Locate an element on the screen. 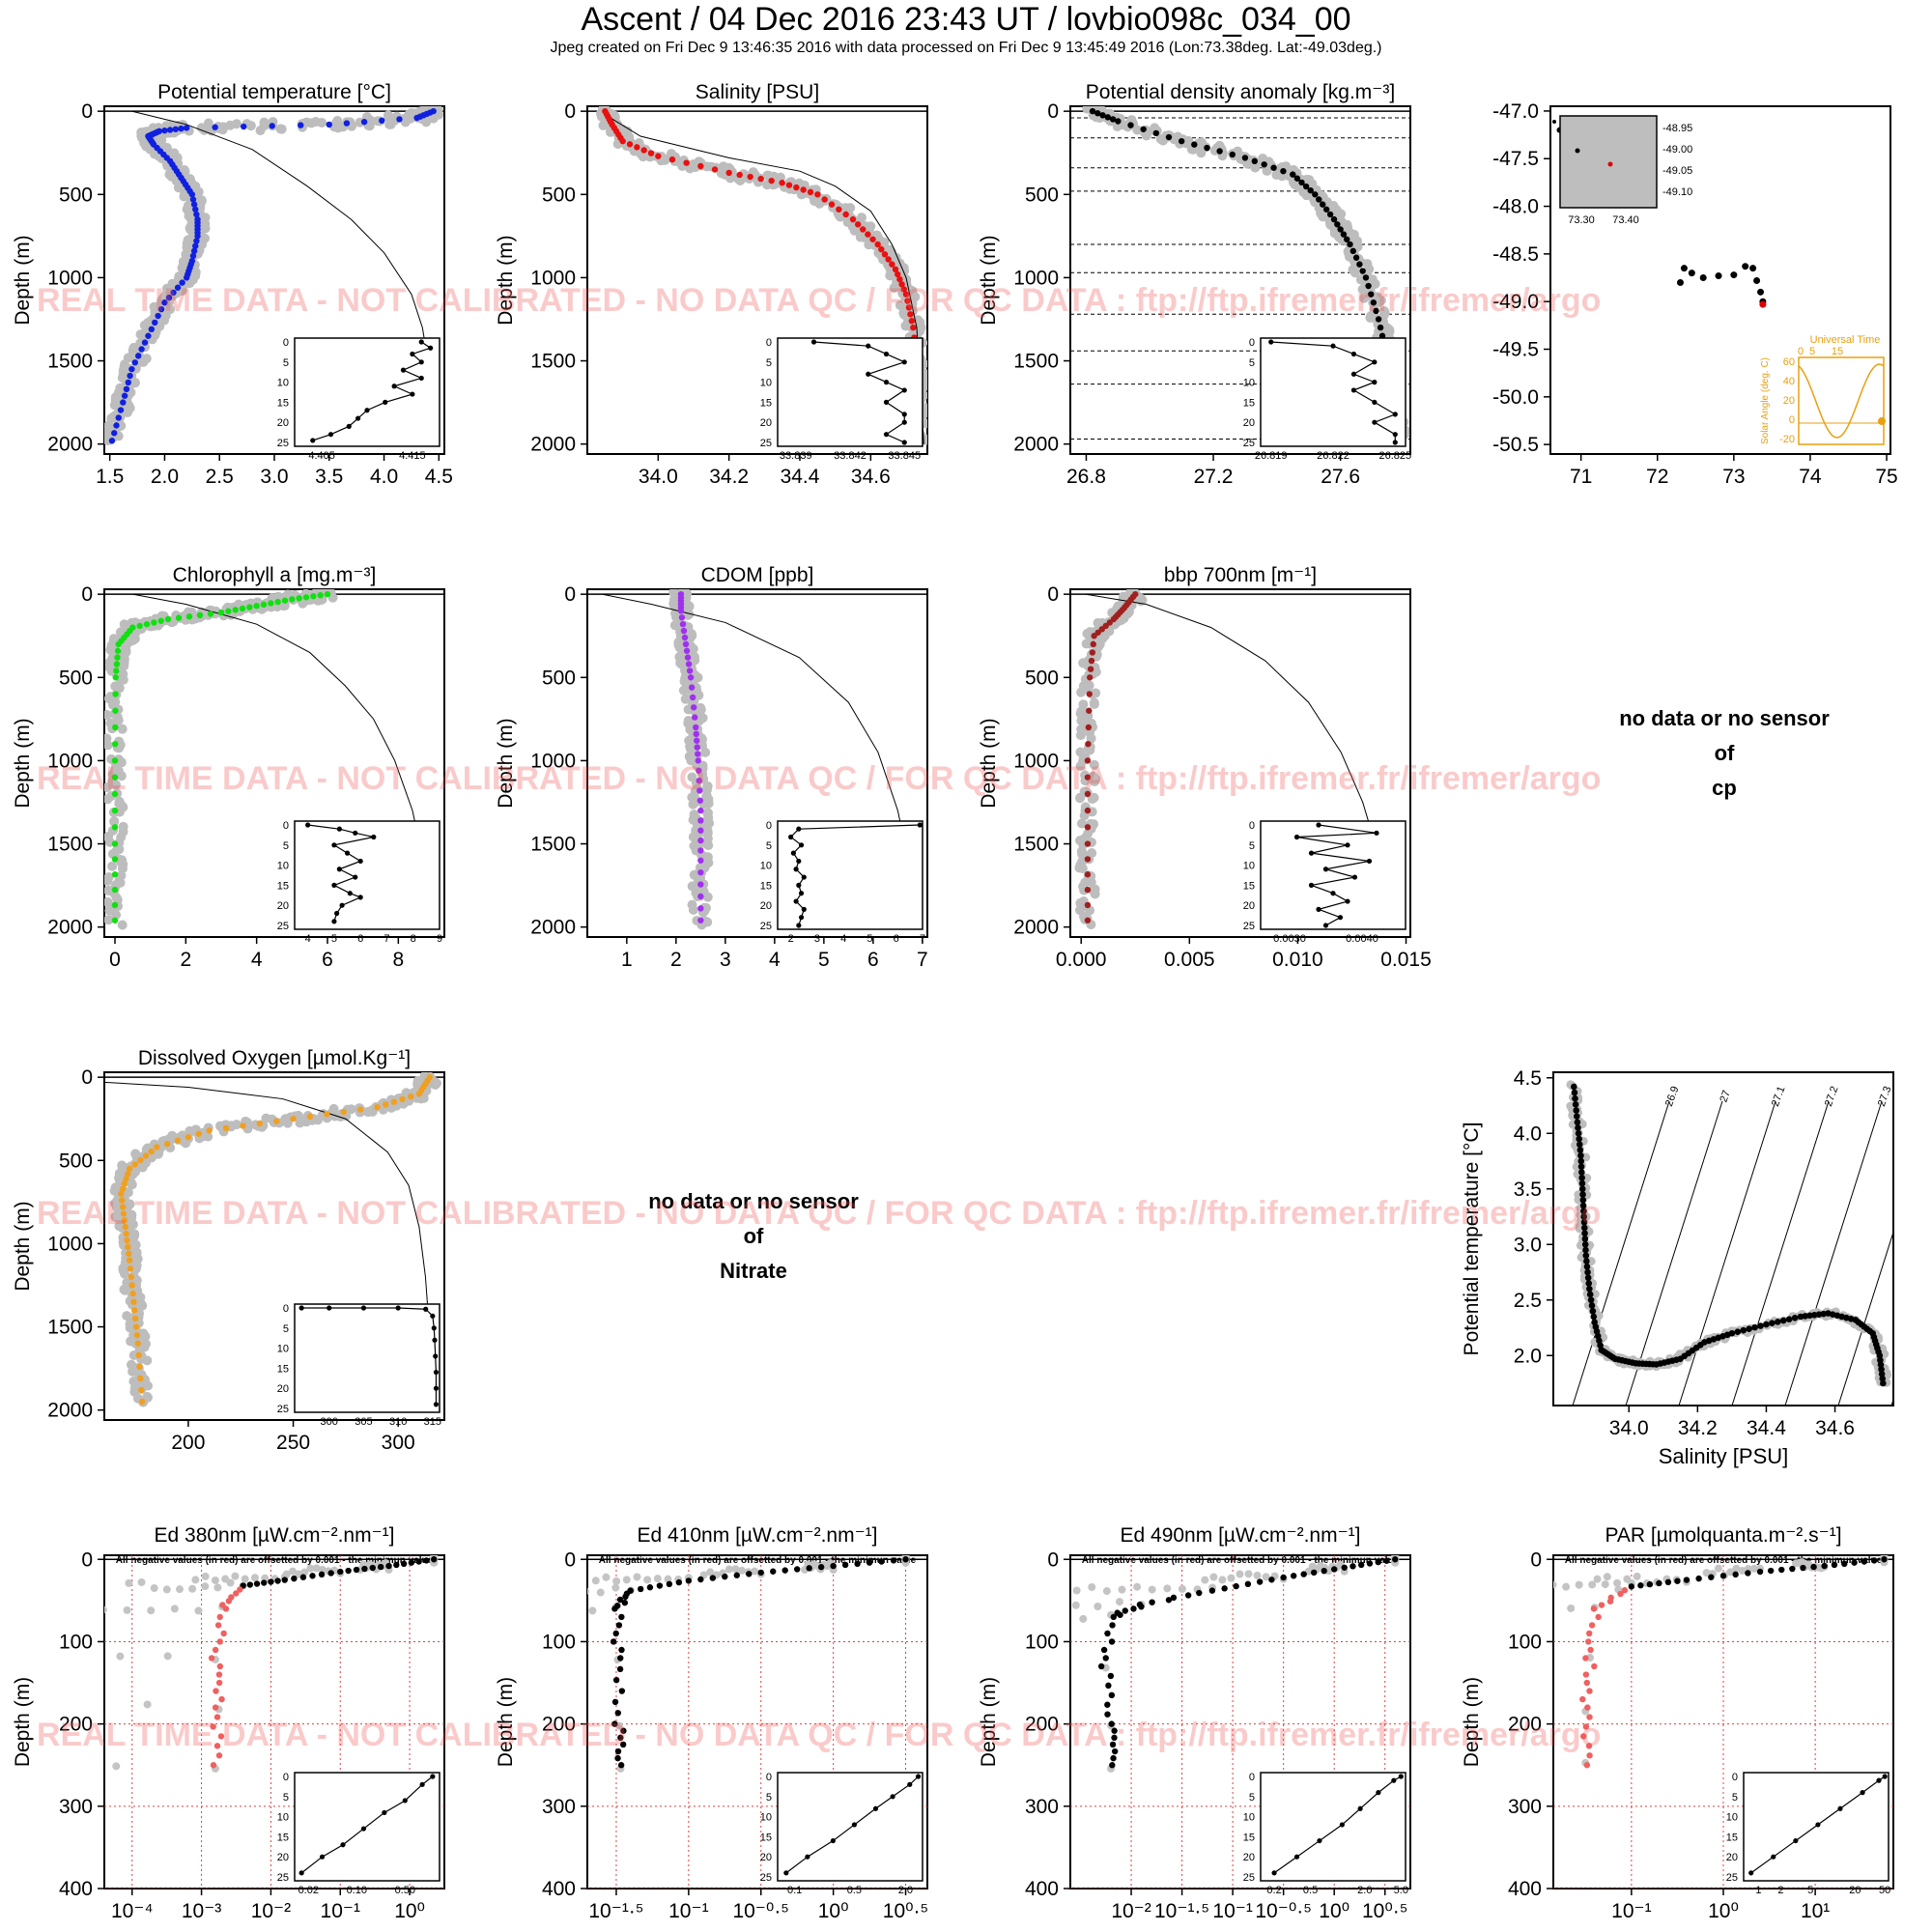 Image resolution: width=1932 pixels, height=1932 pixels. bbp-inset-xtick-label: 0.0030 is located at coordinates (1289, 939).